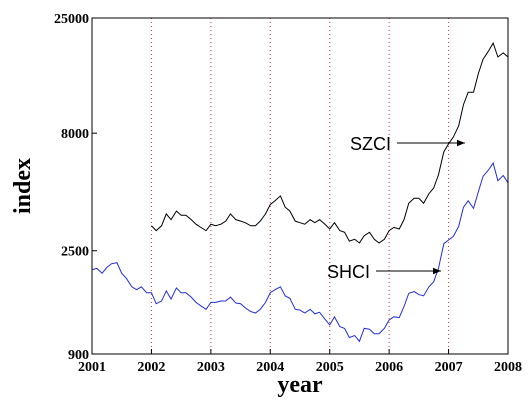 This screenshot has height=403, width=531. What do you see at coordinates (330, 367) in the screenshot?
I see `x-tick-label: 2005` at bounding box center [330, 367].